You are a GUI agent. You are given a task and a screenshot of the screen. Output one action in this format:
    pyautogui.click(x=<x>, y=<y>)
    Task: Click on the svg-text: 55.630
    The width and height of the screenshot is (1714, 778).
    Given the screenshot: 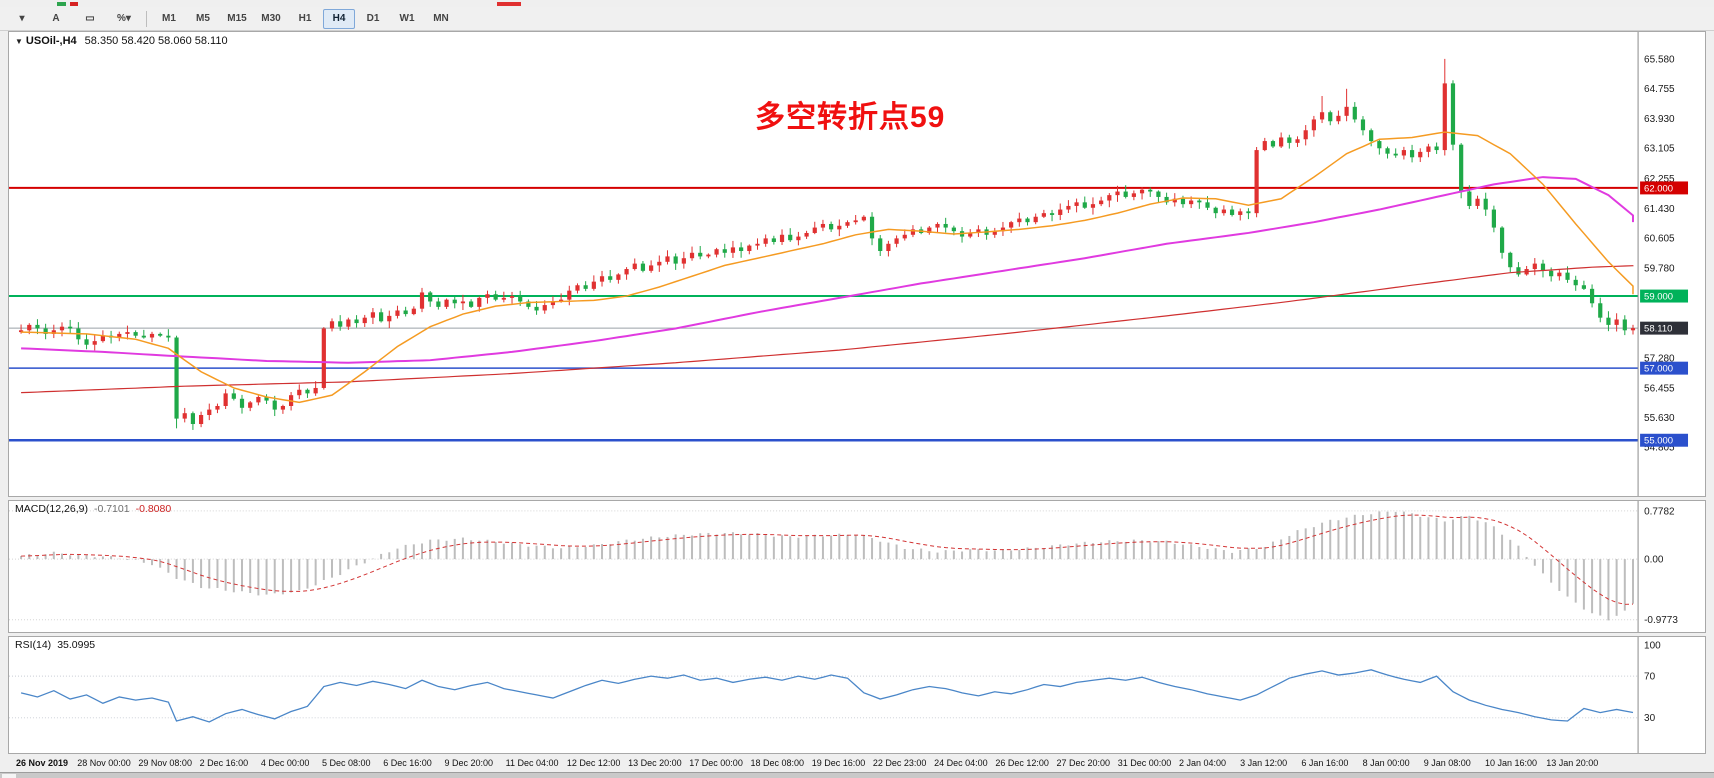 What is the action you would take?
    pyautogui.click(x=1659, y=418)
    